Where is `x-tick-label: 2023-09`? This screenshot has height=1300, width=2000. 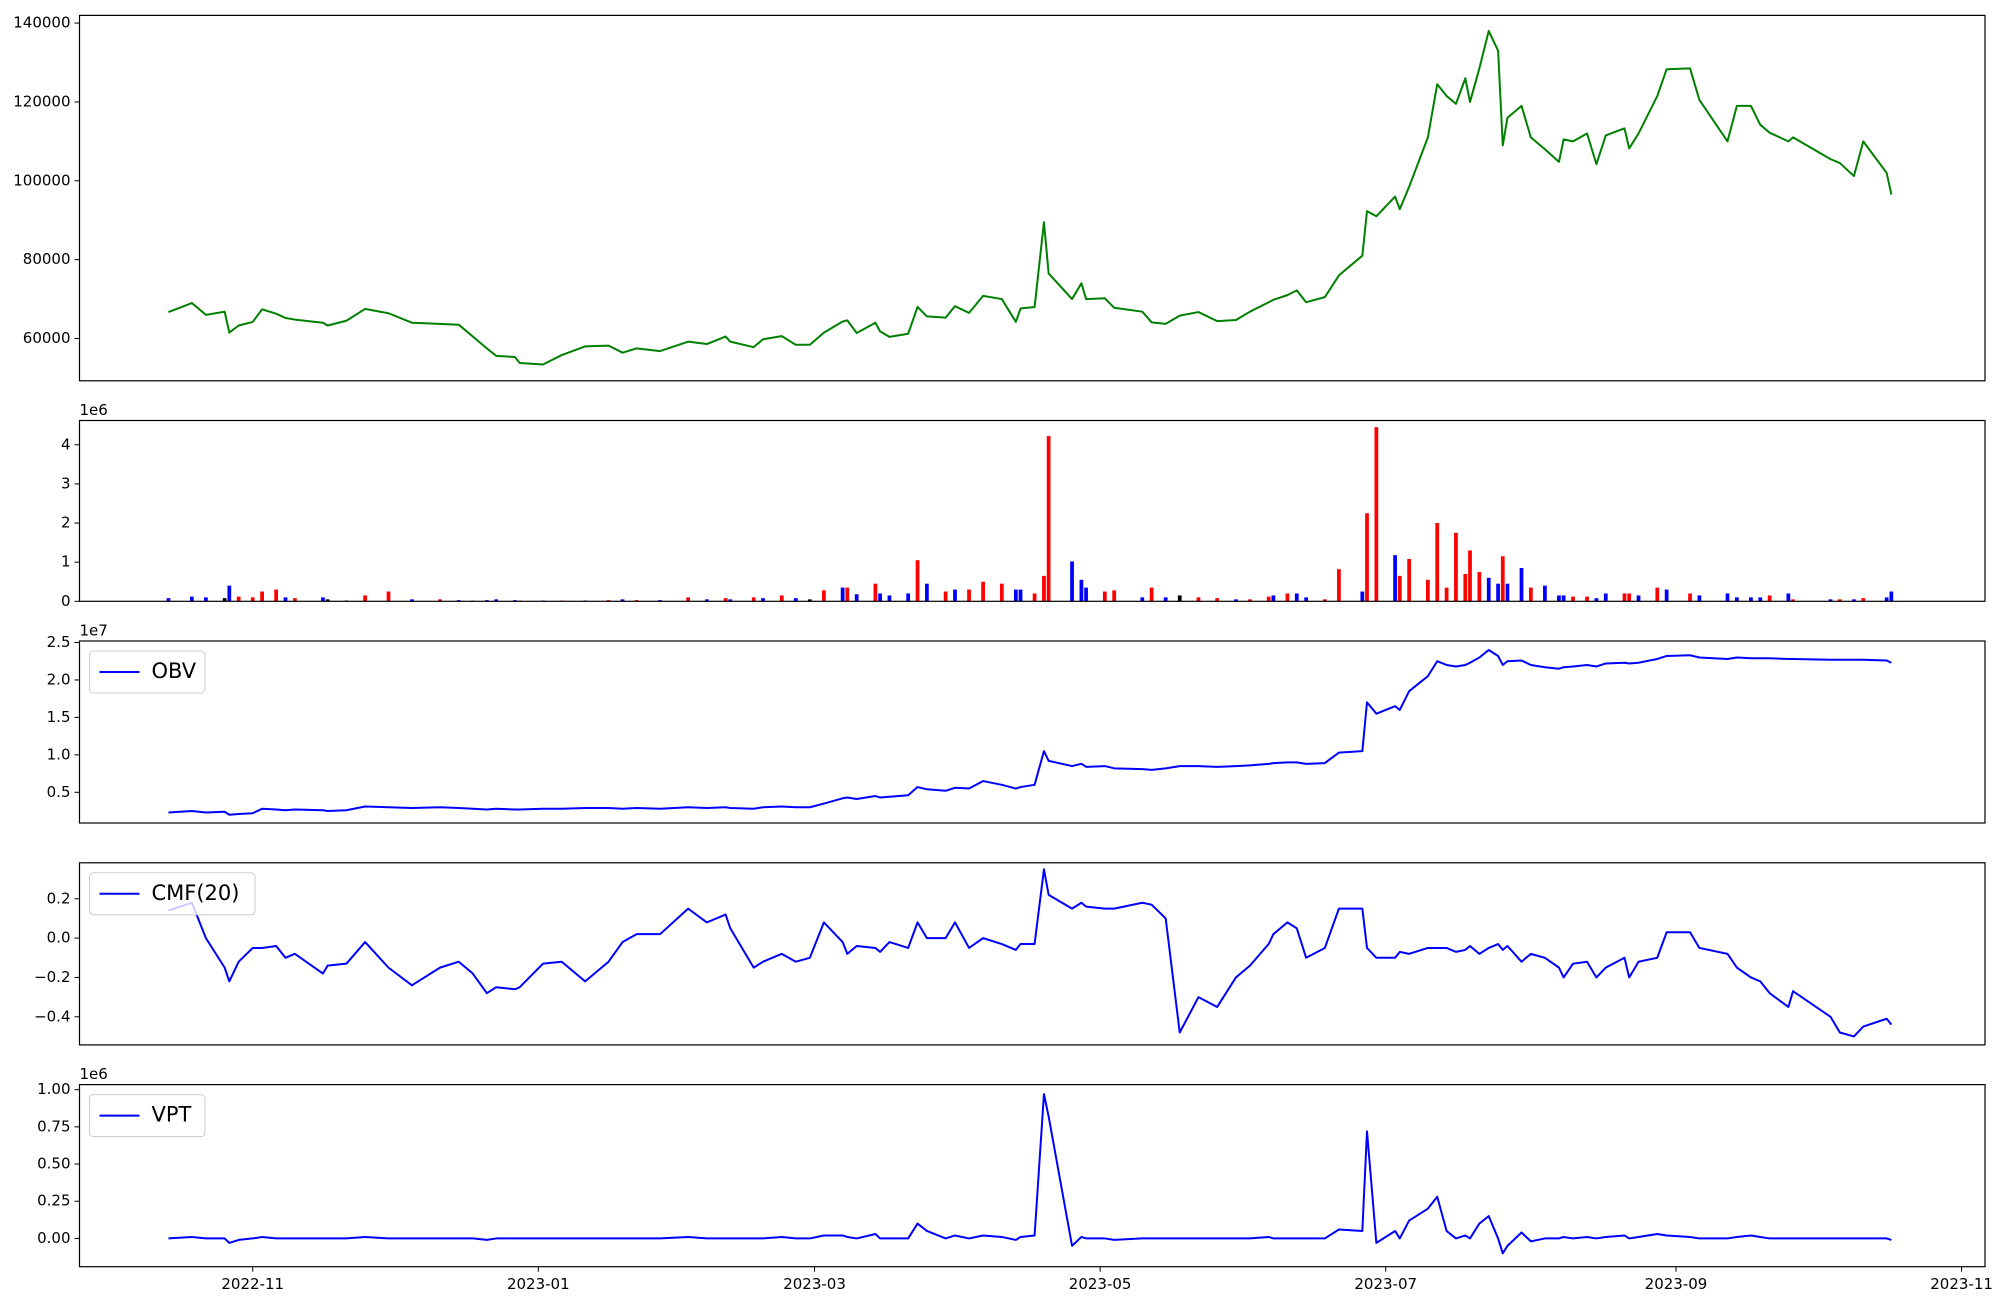 x-tick-label: 2023-09 is located at coordinates (1676, 1284).